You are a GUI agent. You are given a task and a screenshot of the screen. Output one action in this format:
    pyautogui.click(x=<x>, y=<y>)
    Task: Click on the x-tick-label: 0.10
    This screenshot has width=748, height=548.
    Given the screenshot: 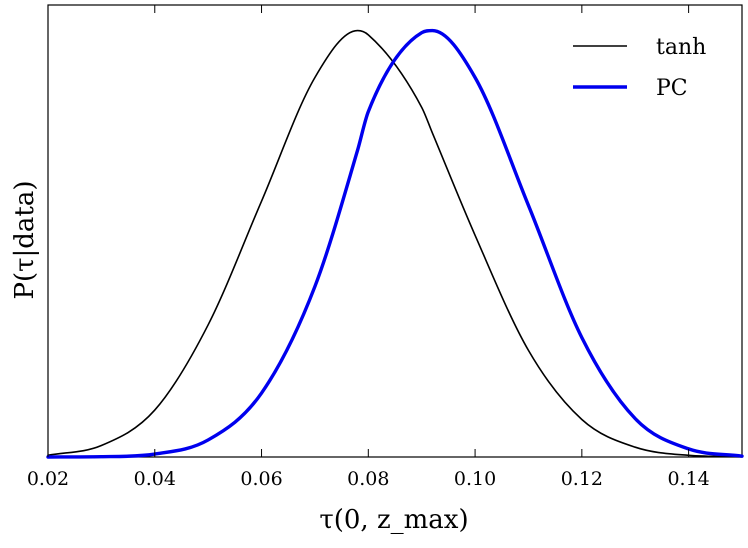 What is the action you would take?
    pyautogui.click(x=475, y=479)
    